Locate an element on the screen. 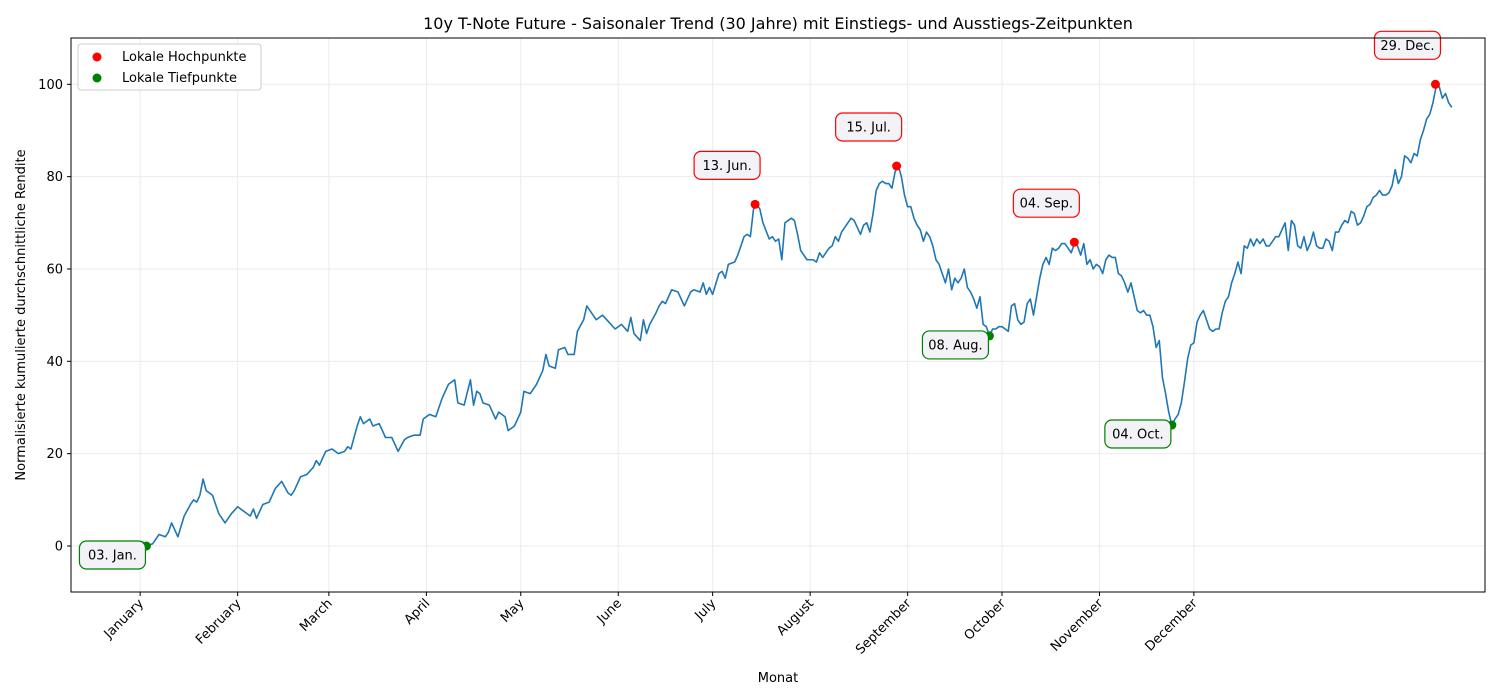 Image resolution: width=1500 pixels, height=700 pixels. high-annotation-label: 13. Jun. is located at coordinates (726, 166).